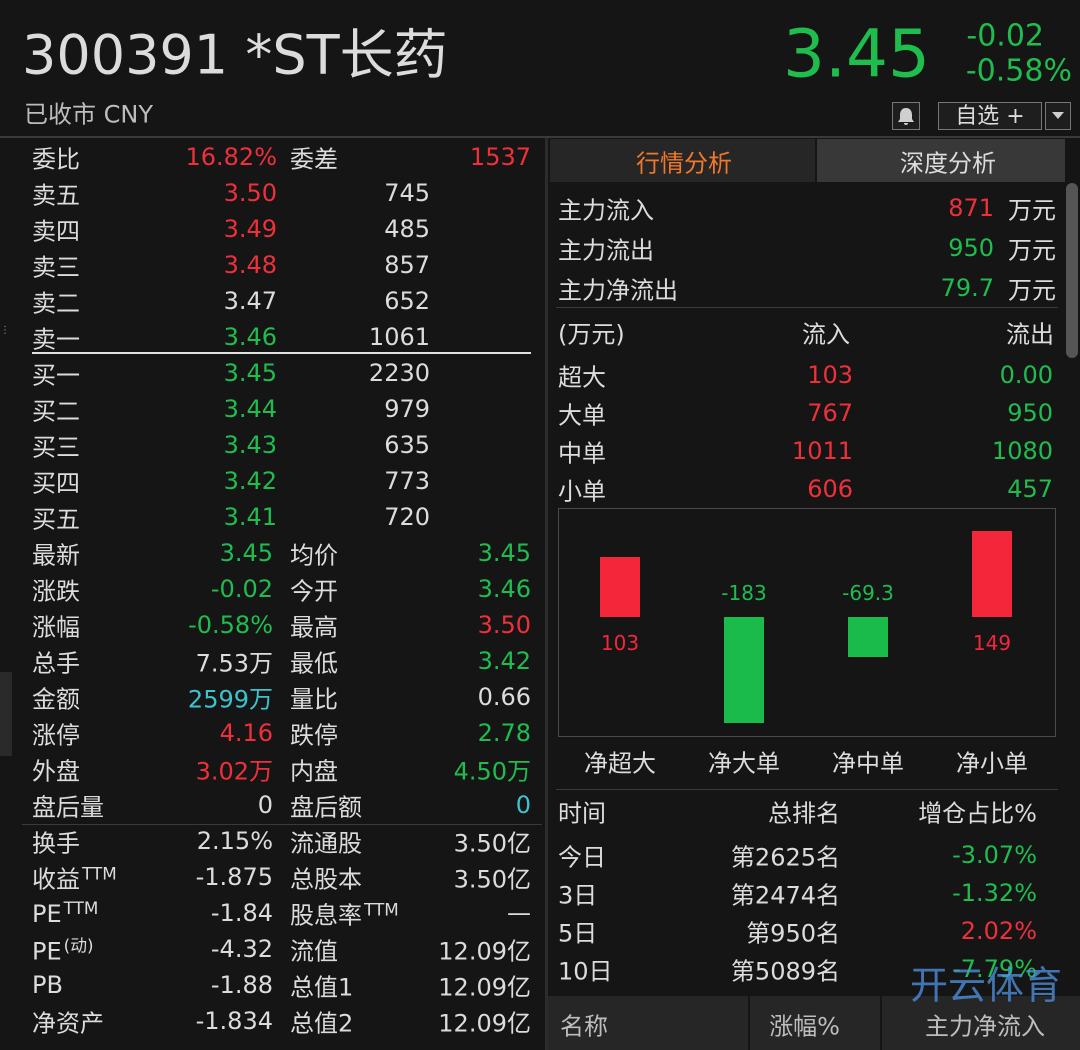 Image resolution: width=1080 pixels, height=1050 pixels. Describe the element at coordinates (684, 163) in the screenshot. I see `tab-label: 行情分析` at that location.